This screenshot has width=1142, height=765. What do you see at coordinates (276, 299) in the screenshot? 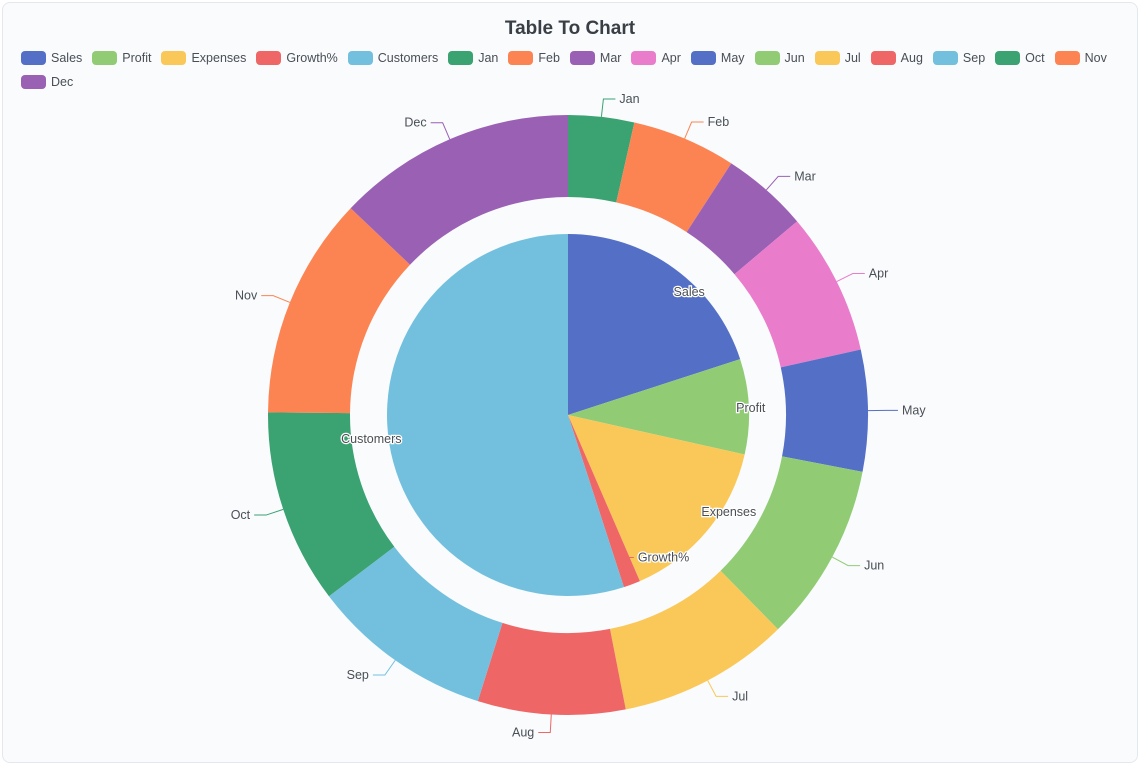
I see `leader-line-nov` at bounding box center [276, 299].